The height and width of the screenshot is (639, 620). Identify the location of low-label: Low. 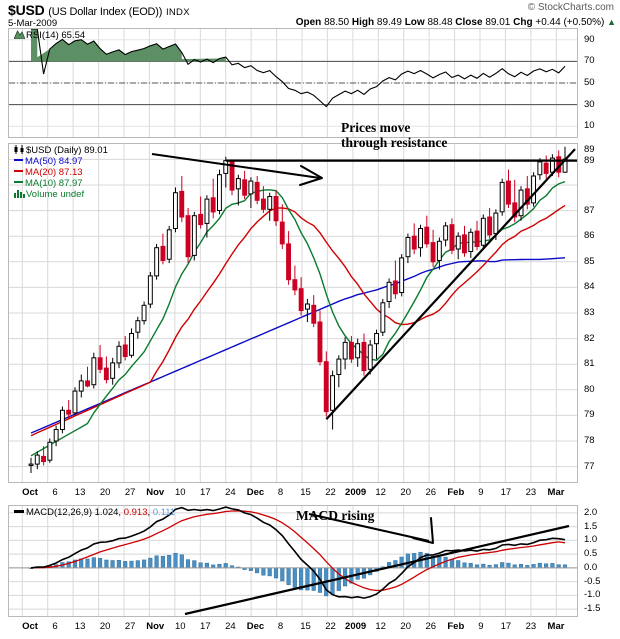
(414, 22).